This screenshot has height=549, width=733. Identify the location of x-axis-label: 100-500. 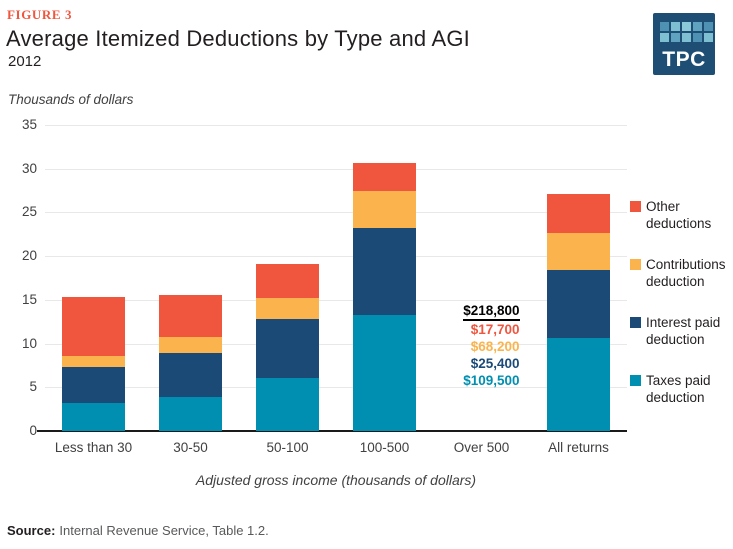
(384, 447).